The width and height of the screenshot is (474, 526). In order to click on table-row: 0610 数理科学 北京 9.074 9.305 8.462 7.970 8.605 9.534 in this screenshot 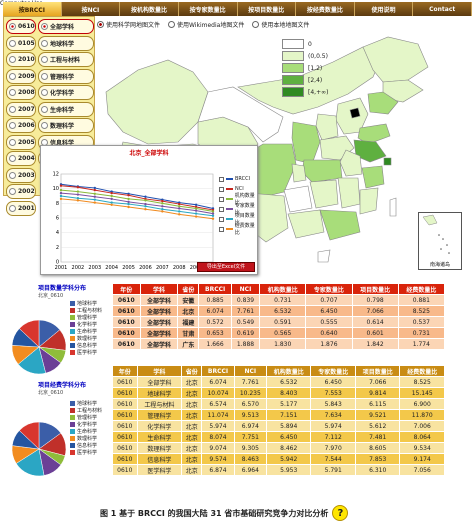, I will do `click(278, 448)`.